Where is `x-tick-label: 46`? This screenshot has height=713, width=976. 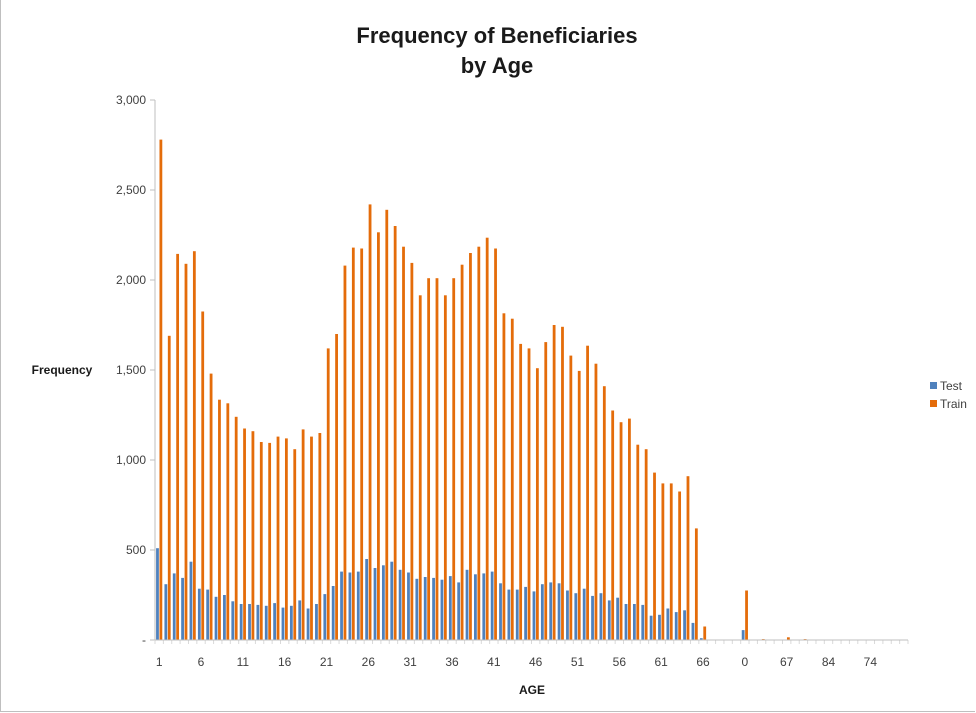 x-tick-label: 46 is located at coordinates (536, 662).